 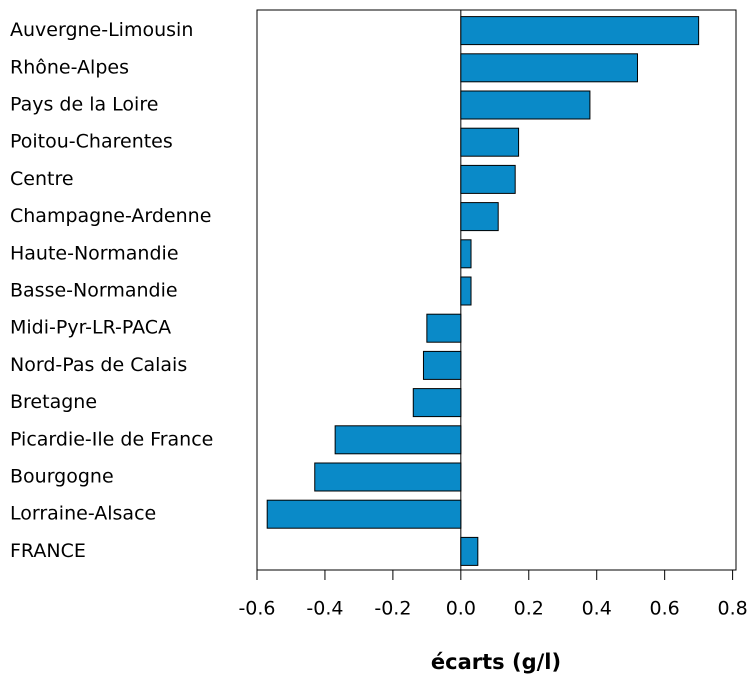 I want to click on y-tick-label: Champagne-Ardenne, so click(x=110, y=216).